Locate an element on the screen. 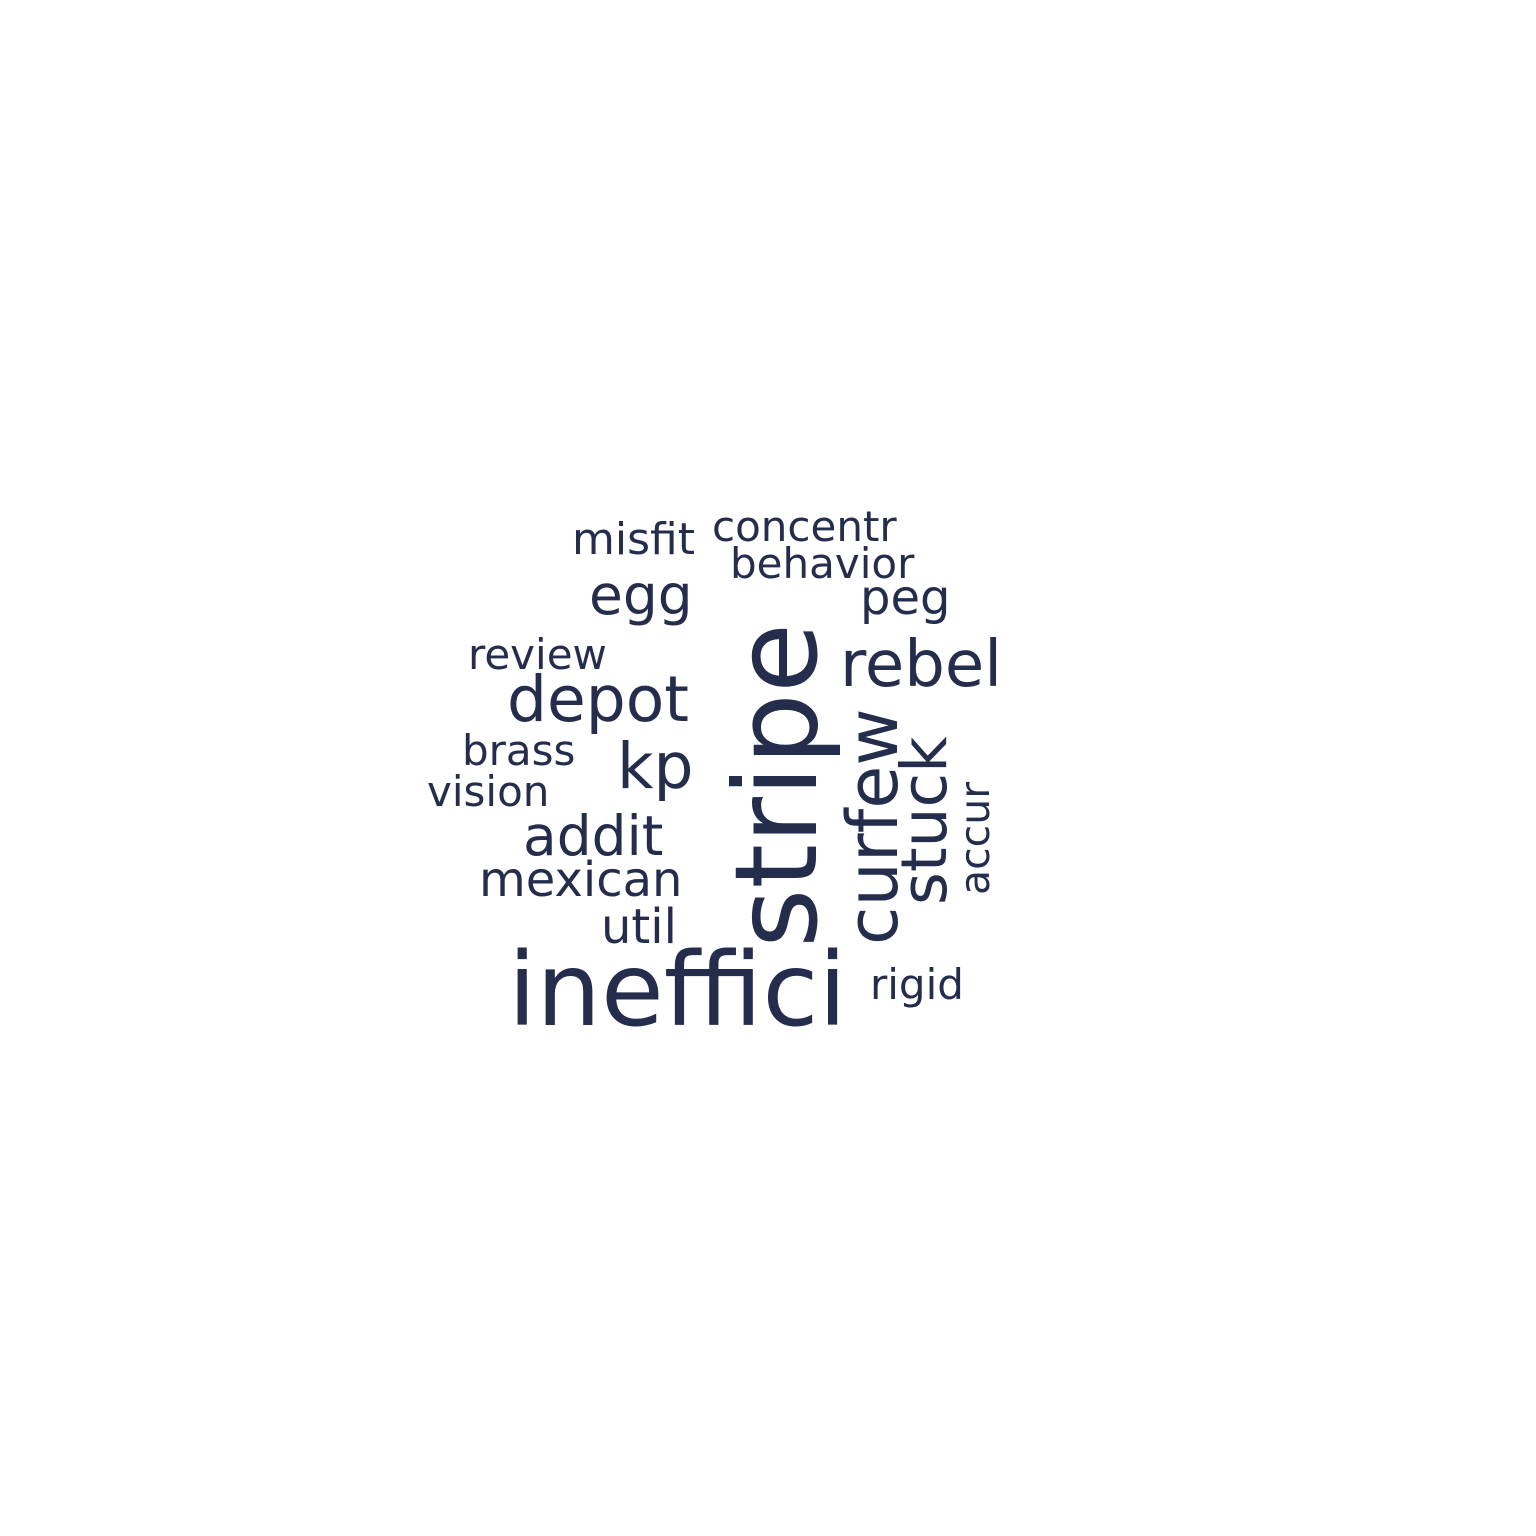  word-brass: brass is located at coordinates (519, 750).